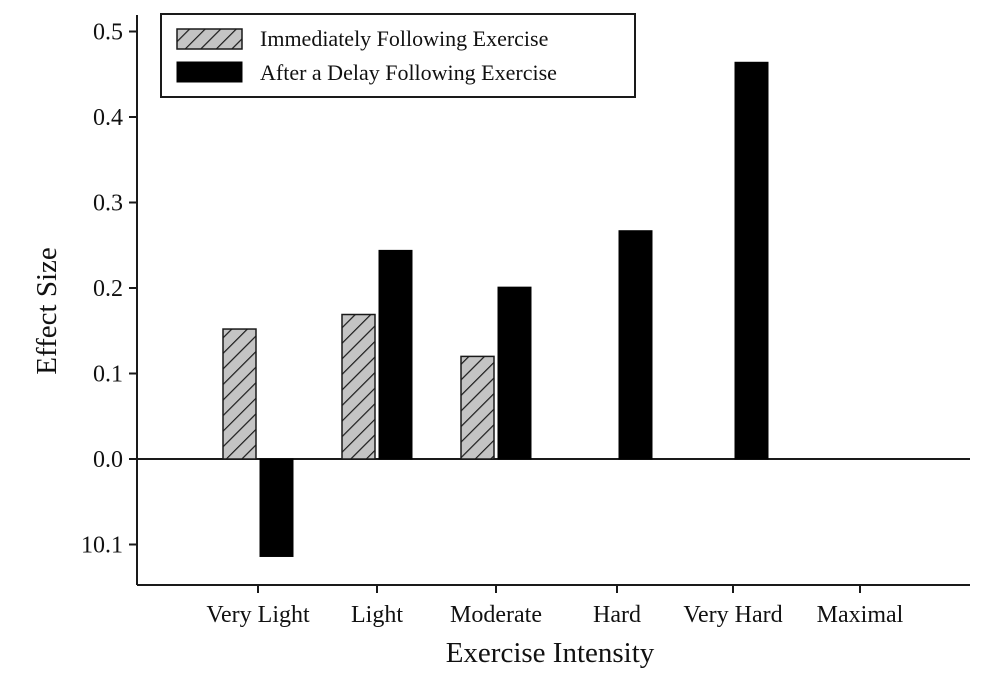  I want to click on y-tick-label: 0.4, so click(108, 118).